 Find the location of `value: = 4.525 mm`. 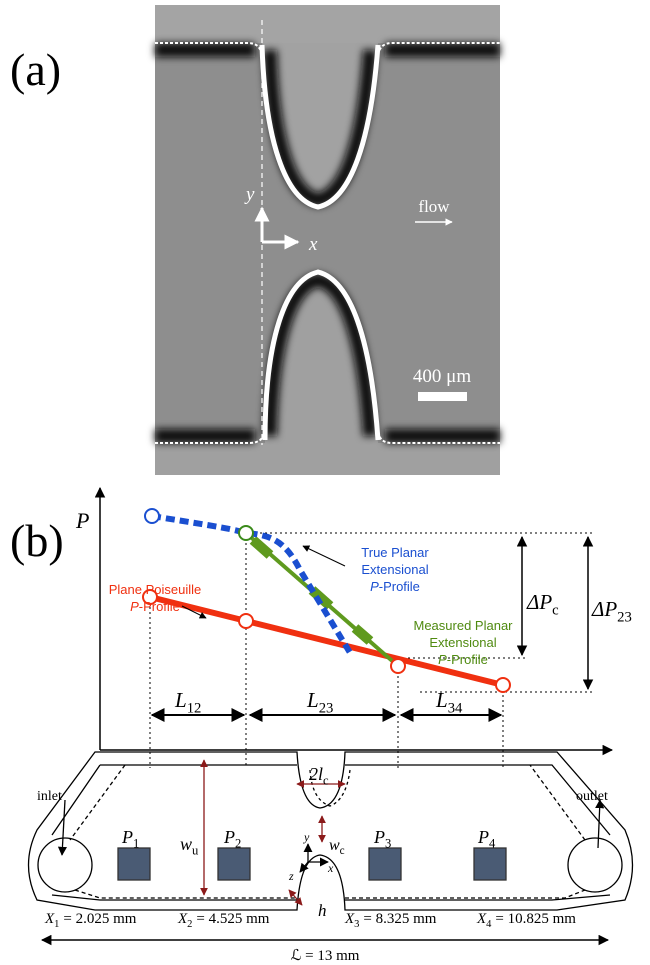

value: = 4.525 mm is located at coordinates (232, 919).